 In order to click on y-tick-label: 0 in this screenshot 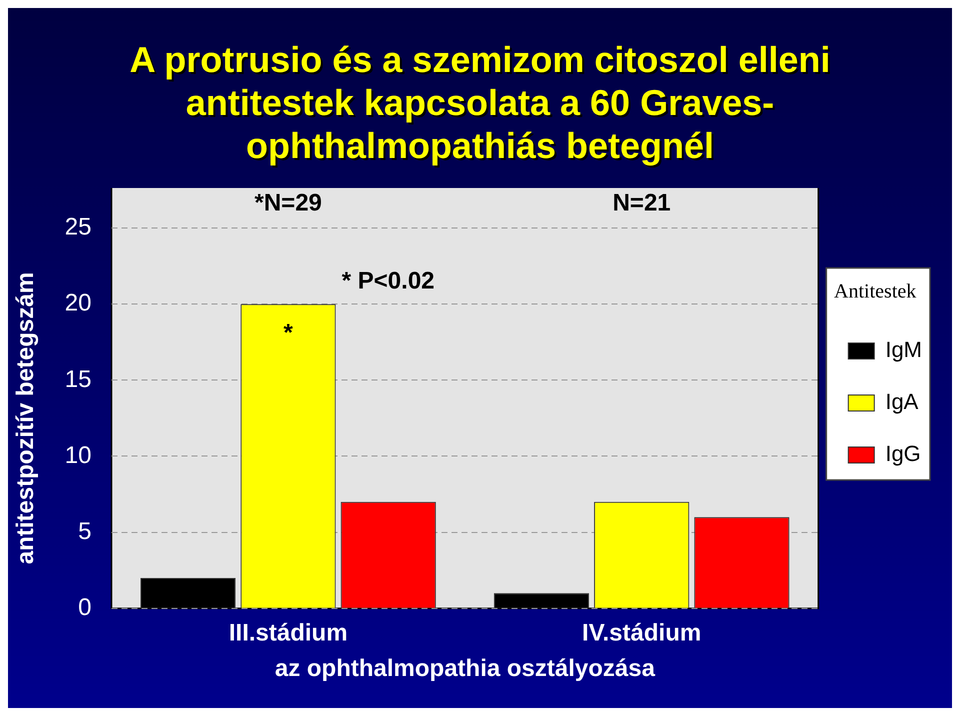, I will do `click(85, 607)`.